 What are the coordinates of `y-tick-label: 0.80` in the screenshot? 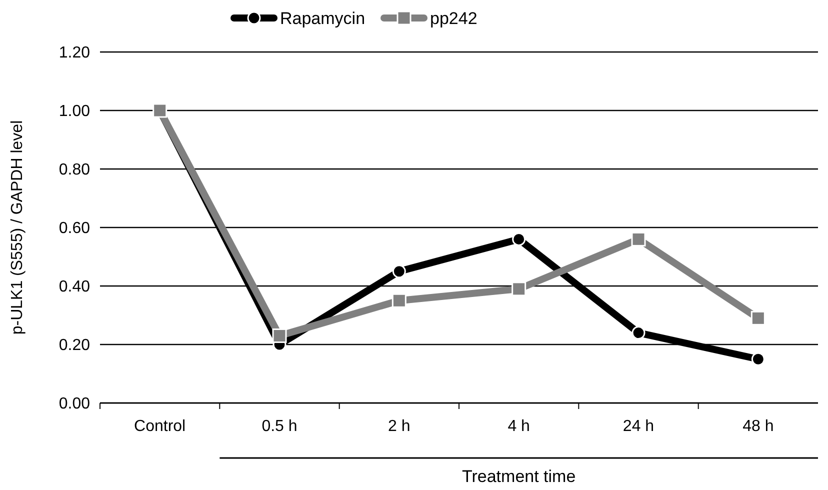 It's located at (74, 170).